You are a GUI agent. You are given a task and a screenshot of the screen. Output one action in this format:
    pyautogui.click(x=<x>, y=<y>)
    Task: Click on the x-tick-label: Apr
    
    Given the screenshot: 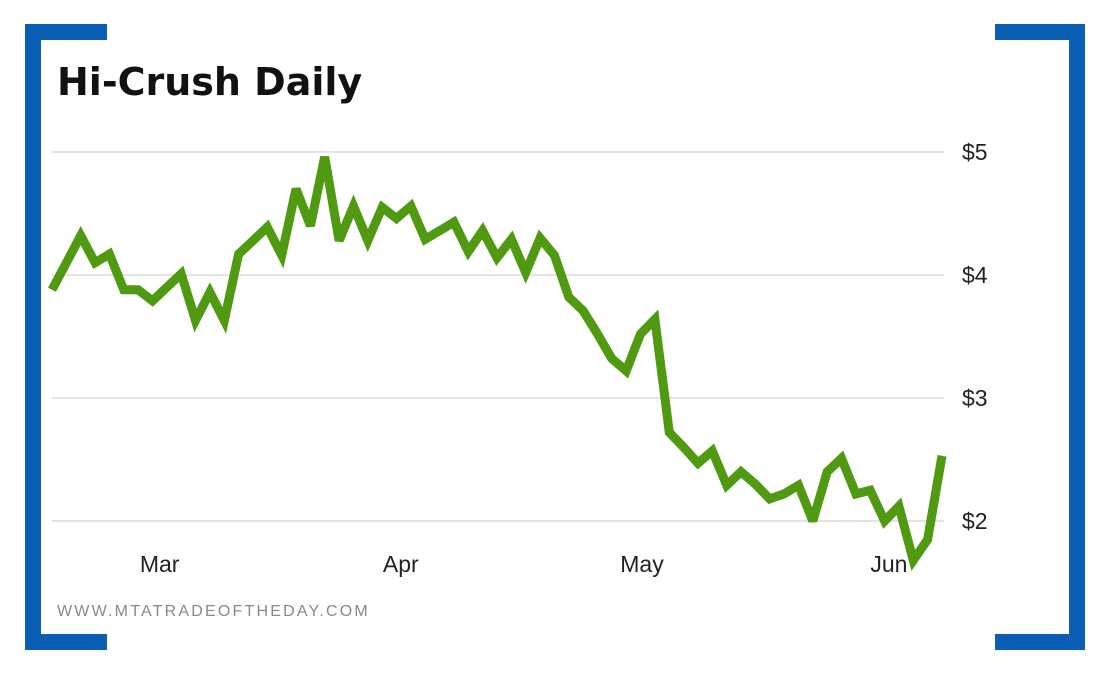 What is the action you would take?
    pyautogui.click(x=401, y=564)
    